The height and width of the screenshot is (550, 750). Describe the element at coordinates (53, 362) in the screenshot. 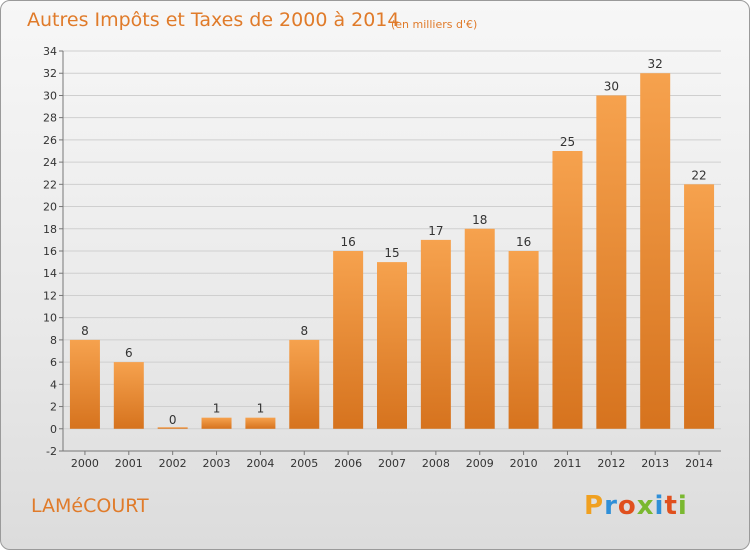

I see `y-tick-label: 6` at that location.